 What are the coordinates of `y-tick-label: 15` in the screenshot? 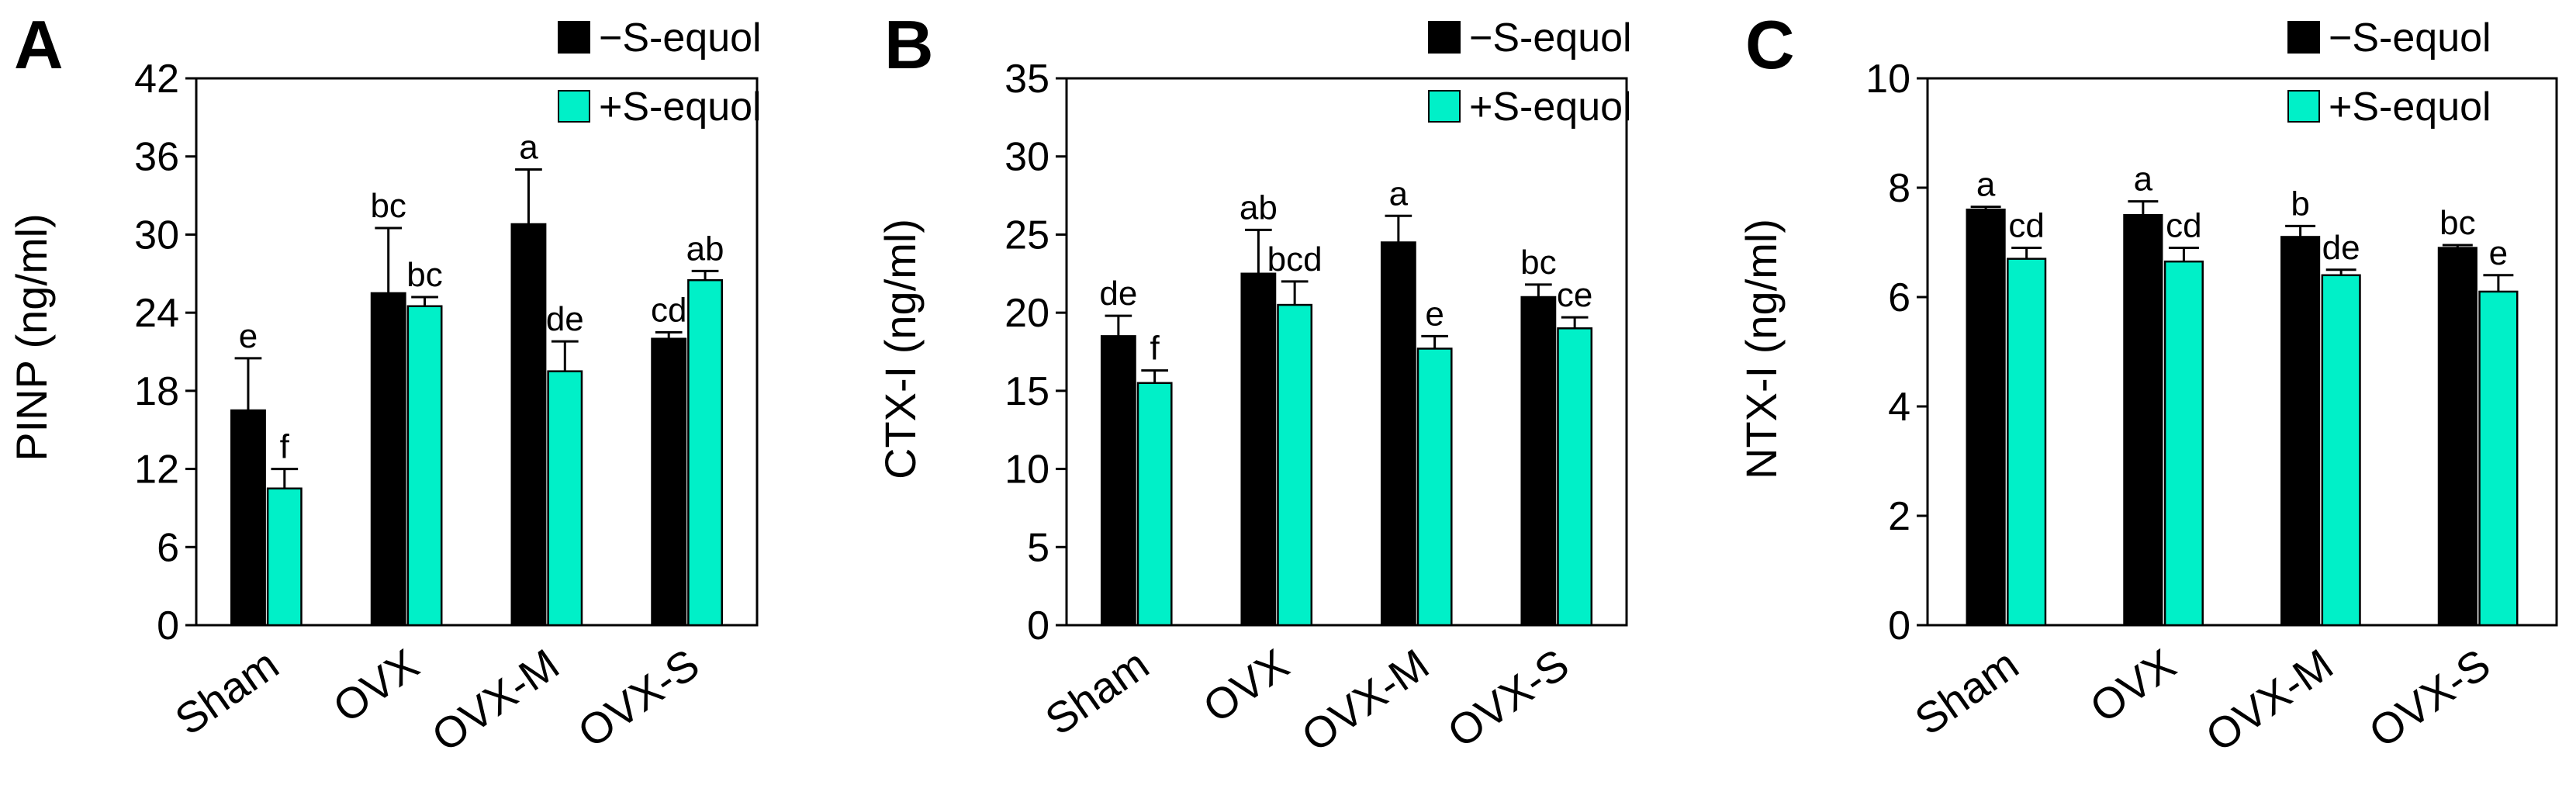 It's located at (1026, 391).